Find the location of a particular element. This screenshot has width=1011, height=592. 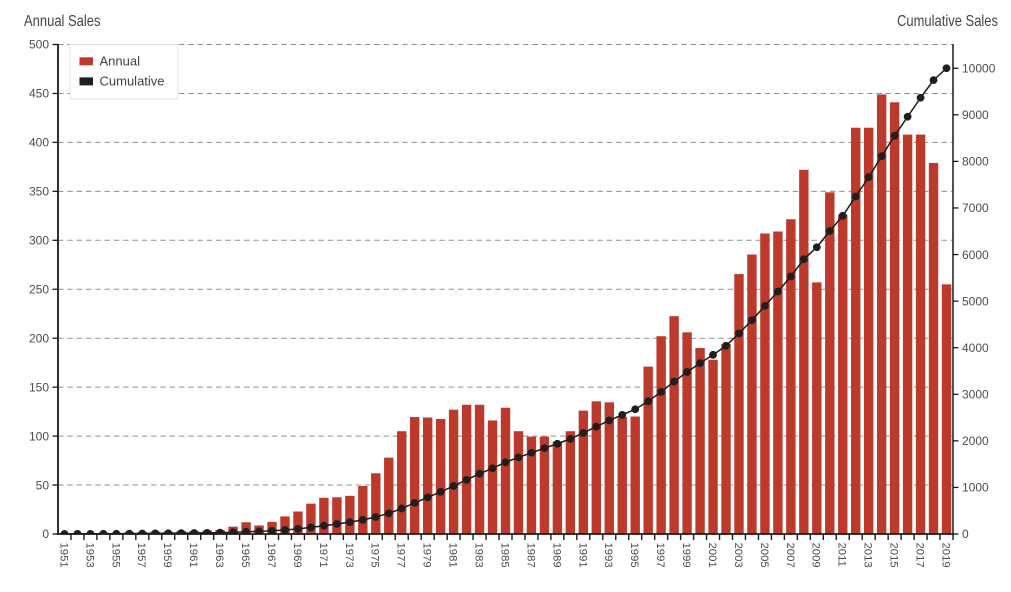

svg-text: 1979 is located at coordinates (427, 555).